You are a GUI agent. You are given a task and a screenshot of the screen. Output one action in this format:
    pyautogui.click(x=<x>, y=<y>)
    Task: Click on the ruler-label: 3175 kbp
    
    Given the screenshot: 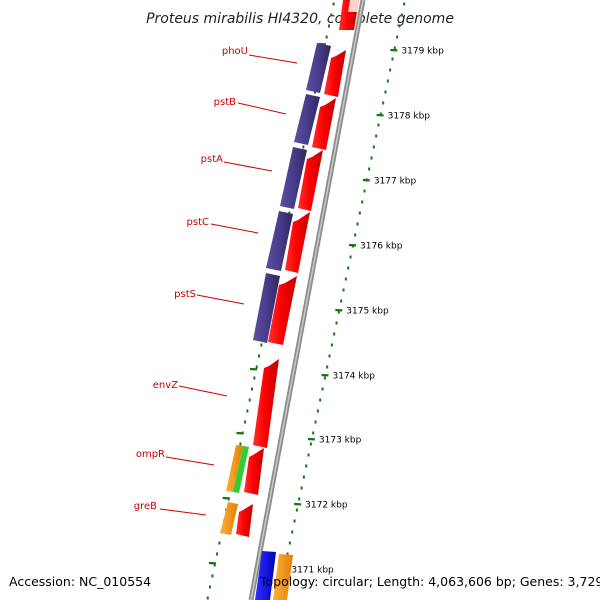 What is the action you would take?
    pyautogui.click(x=367, y=312)
    